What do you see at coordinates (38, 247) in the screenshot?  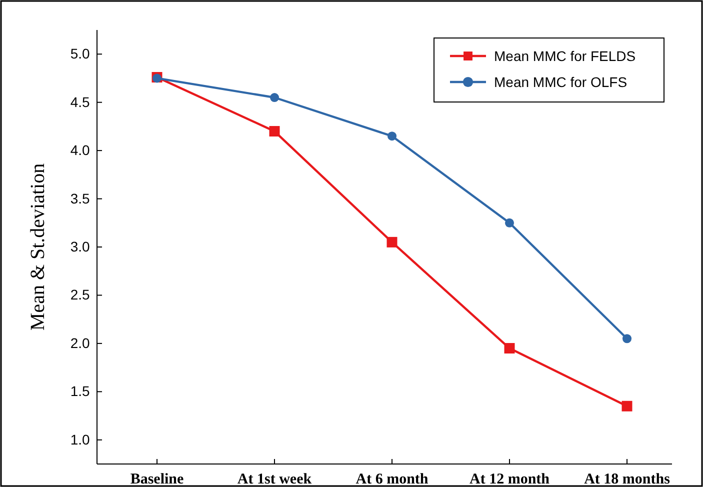 I see `y-axis-title: Mean & St.deviation` at bounding box center [38, 247].